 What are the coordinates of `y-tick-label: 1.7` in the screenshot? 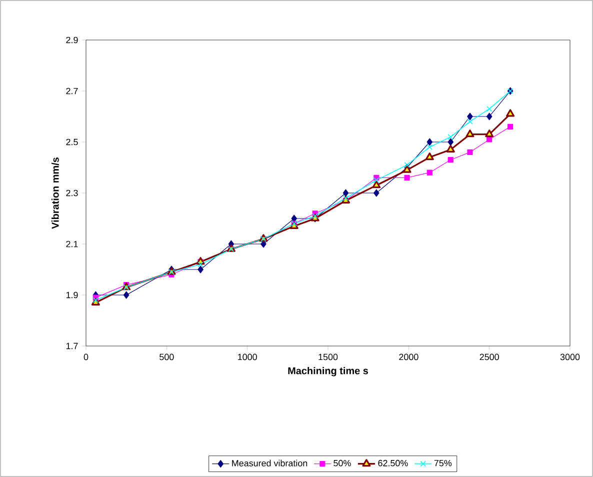 It's located at (72, 346).